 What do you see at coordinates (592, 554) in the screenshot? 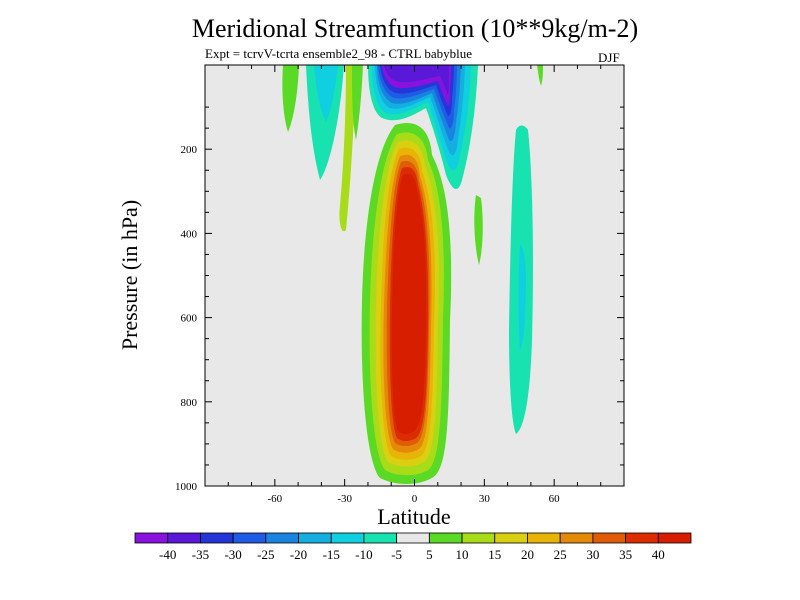
I see `colorbar-label: 30` at bounding box center [592, 554].